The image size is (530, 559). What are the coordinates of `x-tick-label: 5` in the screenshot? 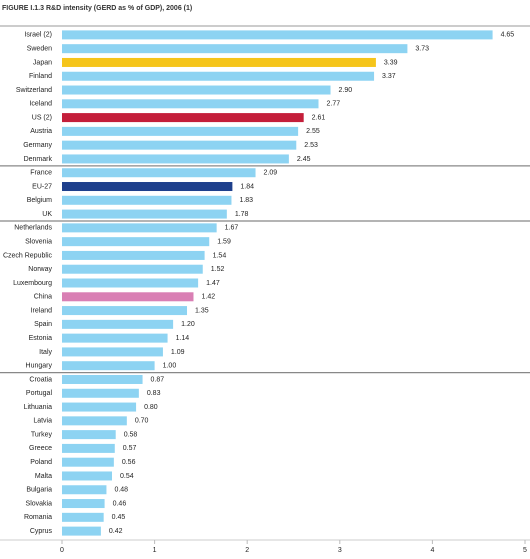 It's located at (525, 550).